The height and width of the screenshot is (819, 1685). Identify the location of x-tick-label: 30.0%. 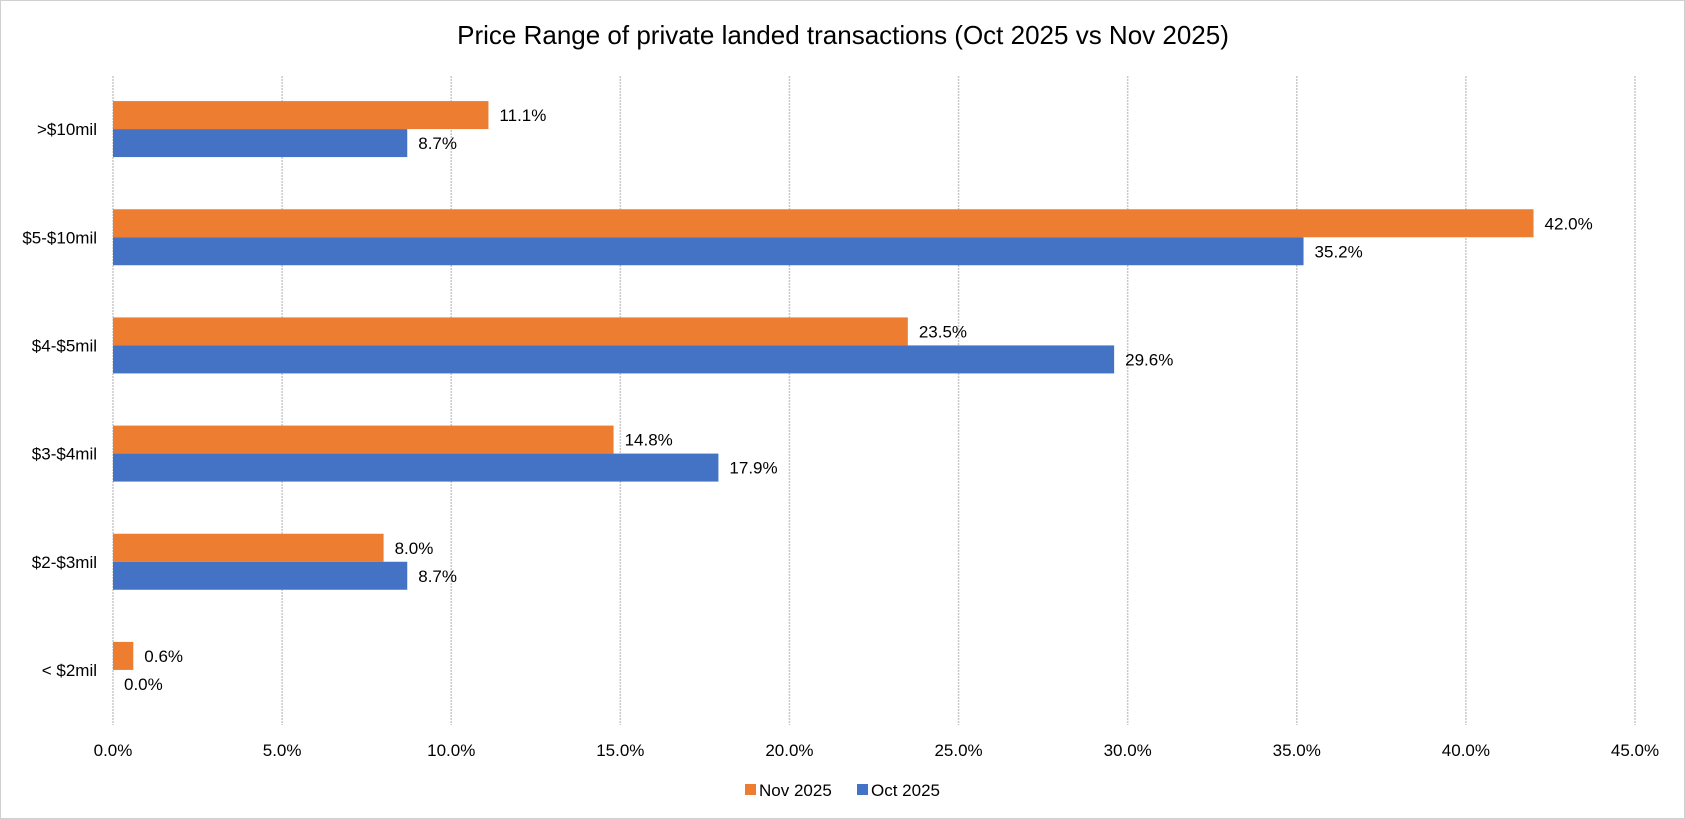
(1128, 750).